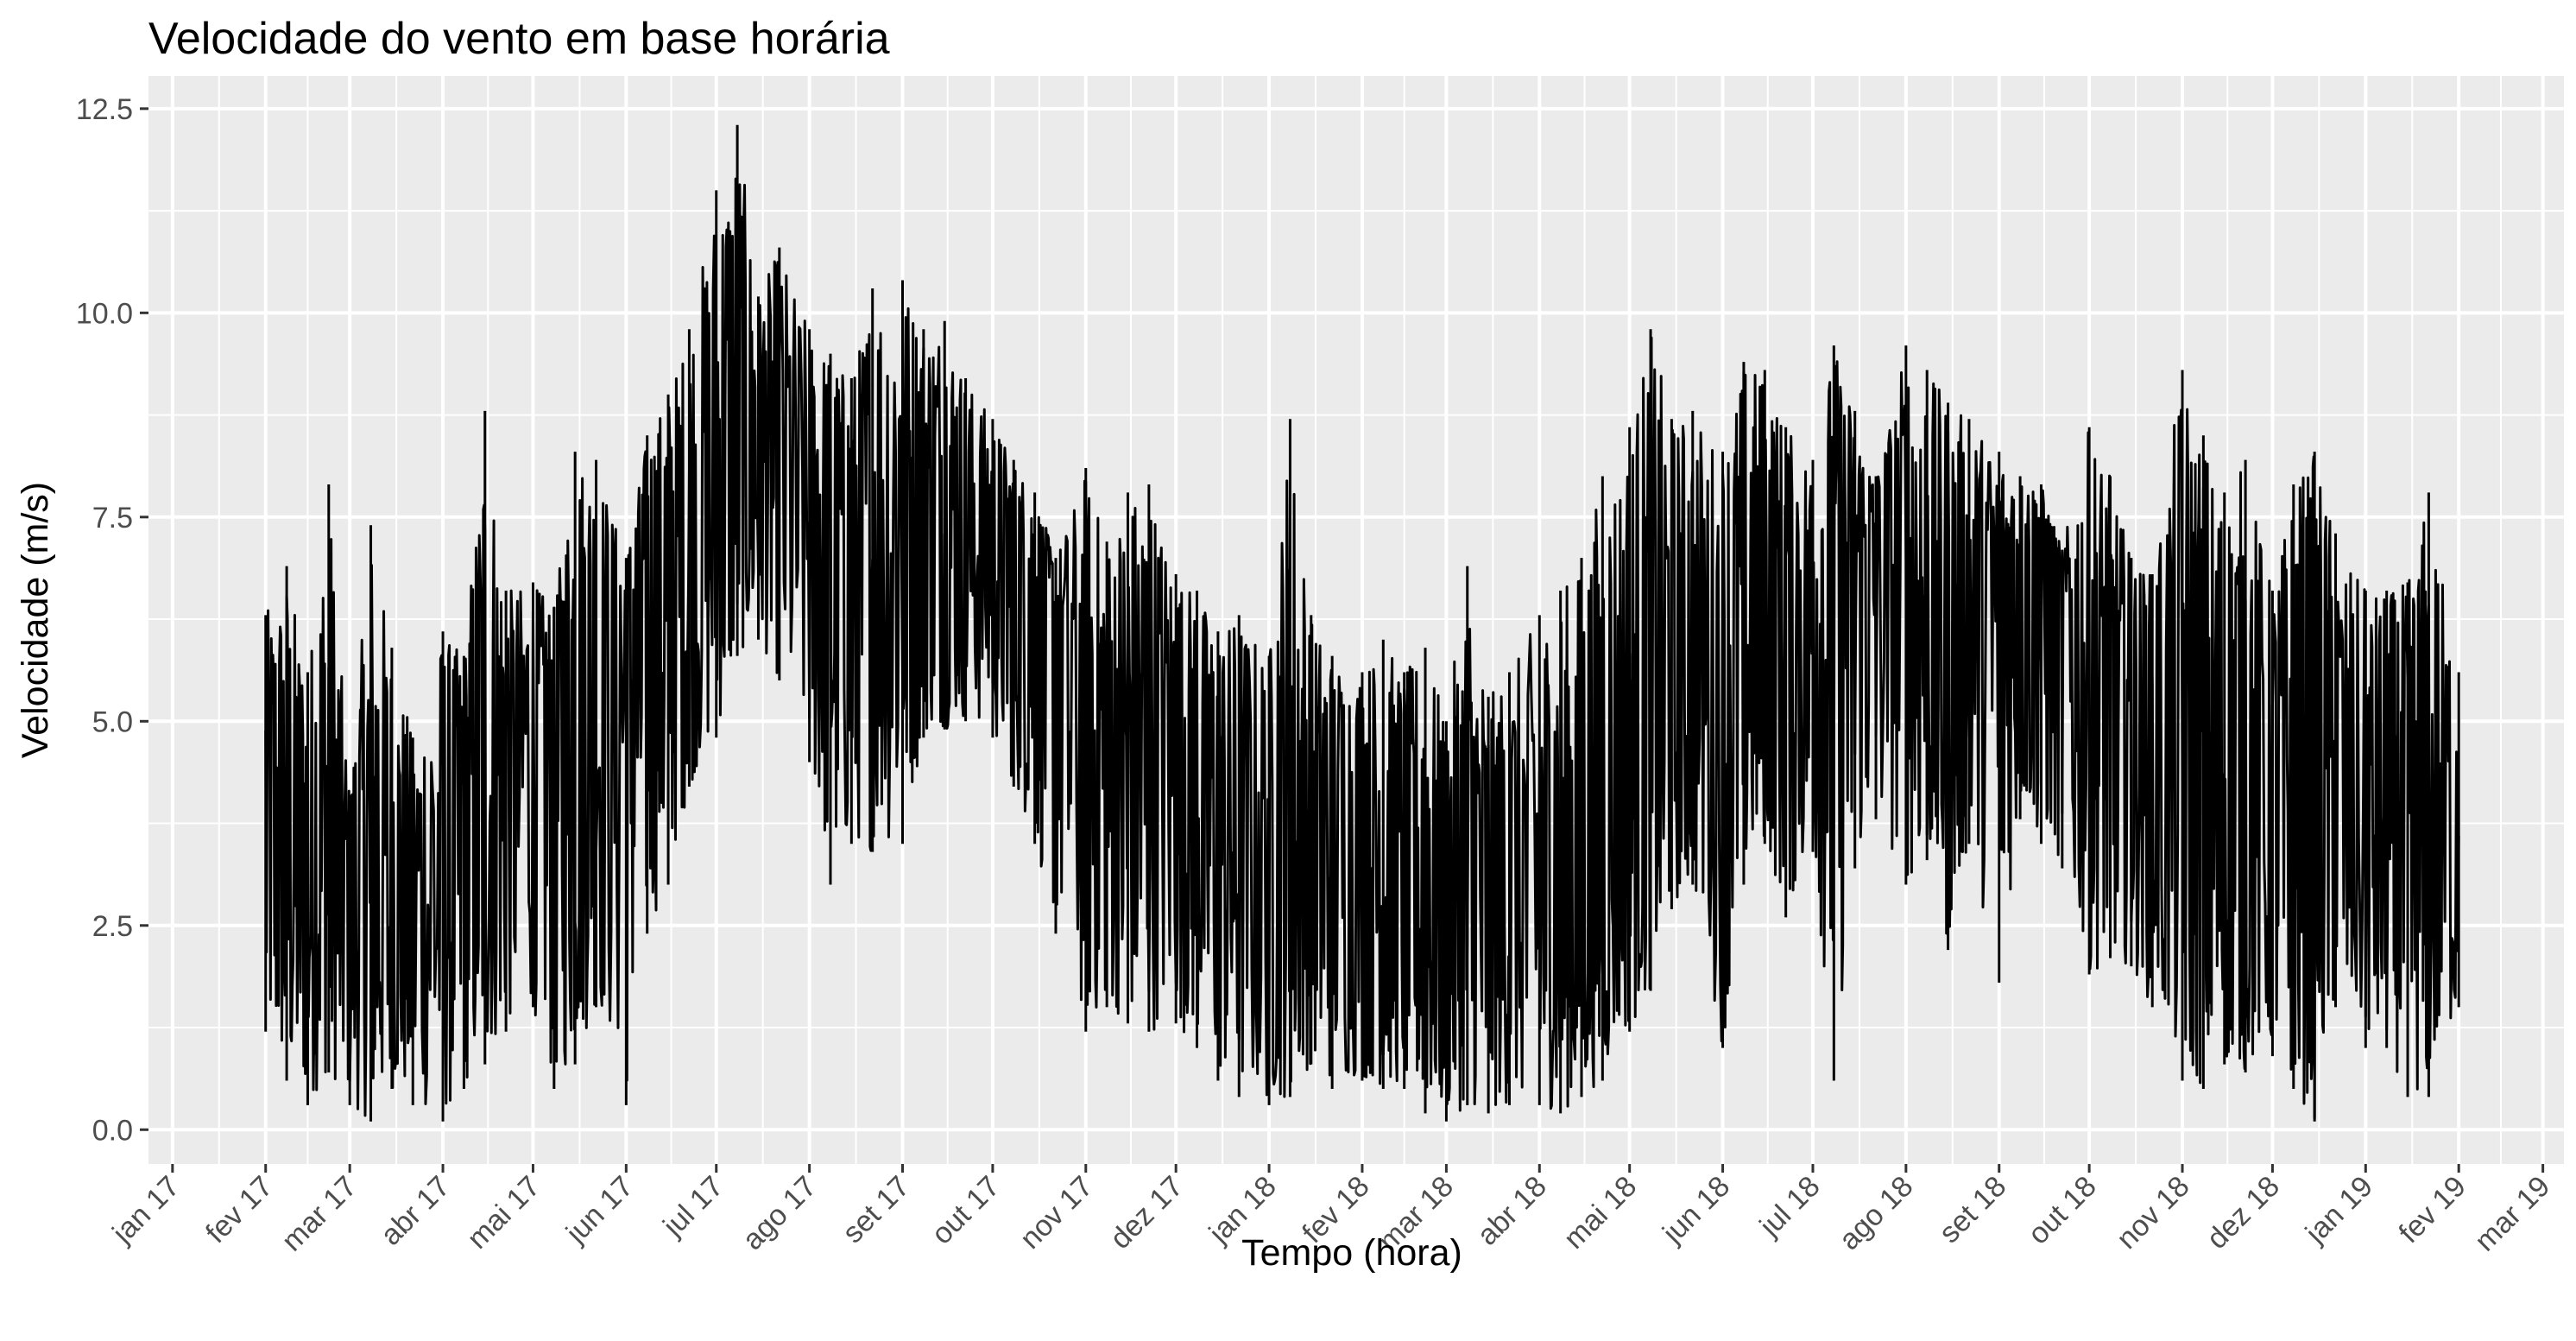  I want to click on x-tick-label: dez 18, so click(2243, 1213).